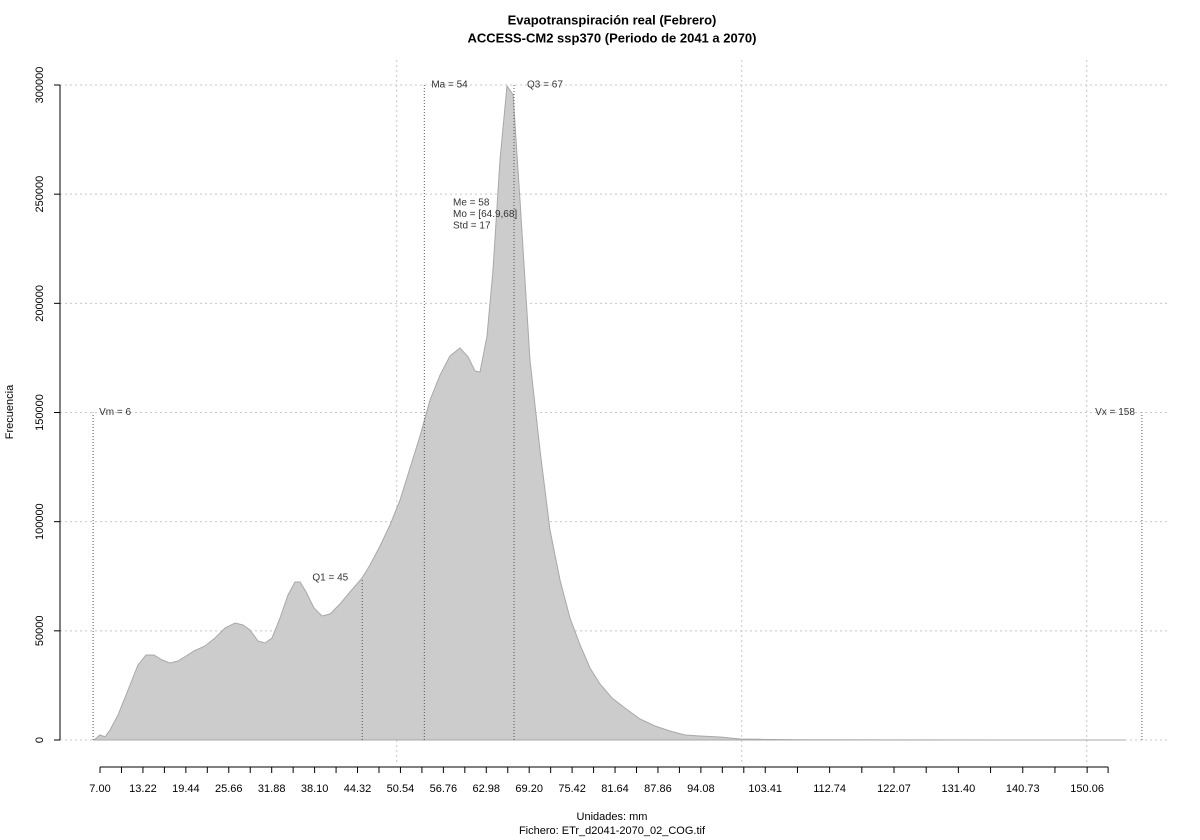 The width and height of the screenshot is (1200, 840). What do you see at coordinates (894, 789) in the screenshot?
I see `x-tick-label: 122.07` at bounding box center [894, 789].